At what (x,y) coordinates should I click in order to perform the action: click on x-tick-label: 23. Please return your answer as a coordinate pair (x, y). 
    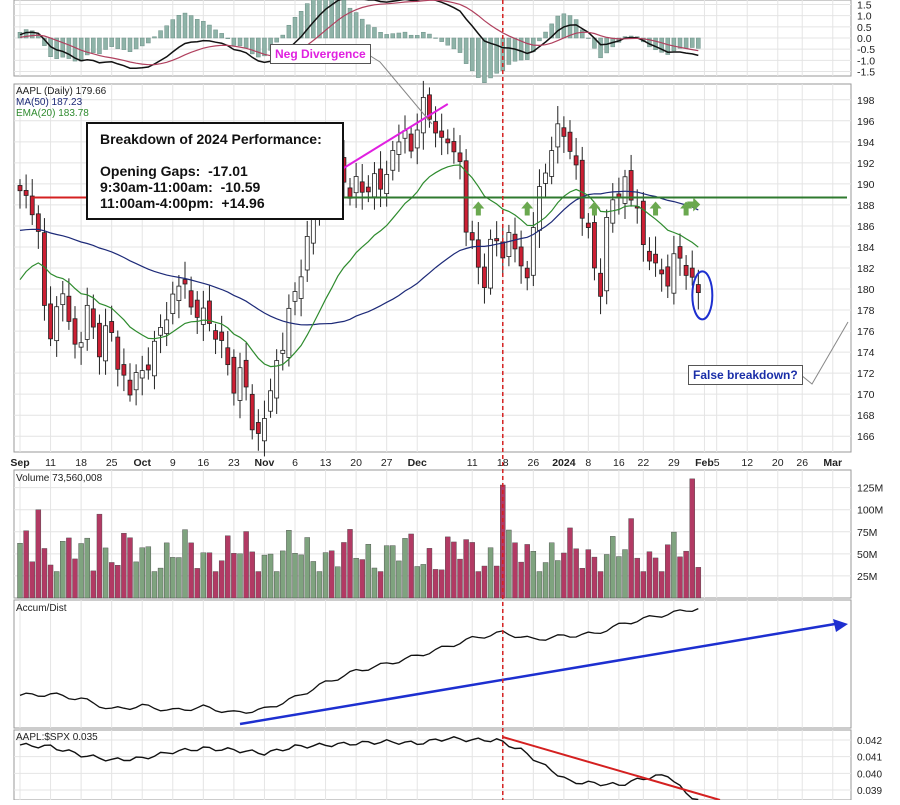
    Looking at the image, I should click on (234, 463).